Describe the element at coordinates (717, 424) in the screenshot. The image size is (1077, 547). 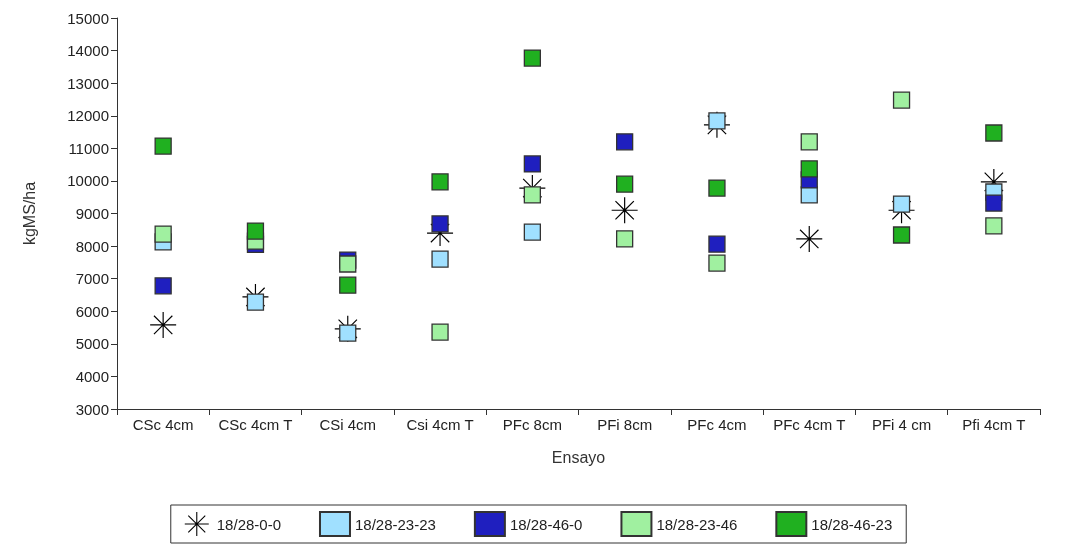
I see `x-tick-label: PFc 4cm` at that location.